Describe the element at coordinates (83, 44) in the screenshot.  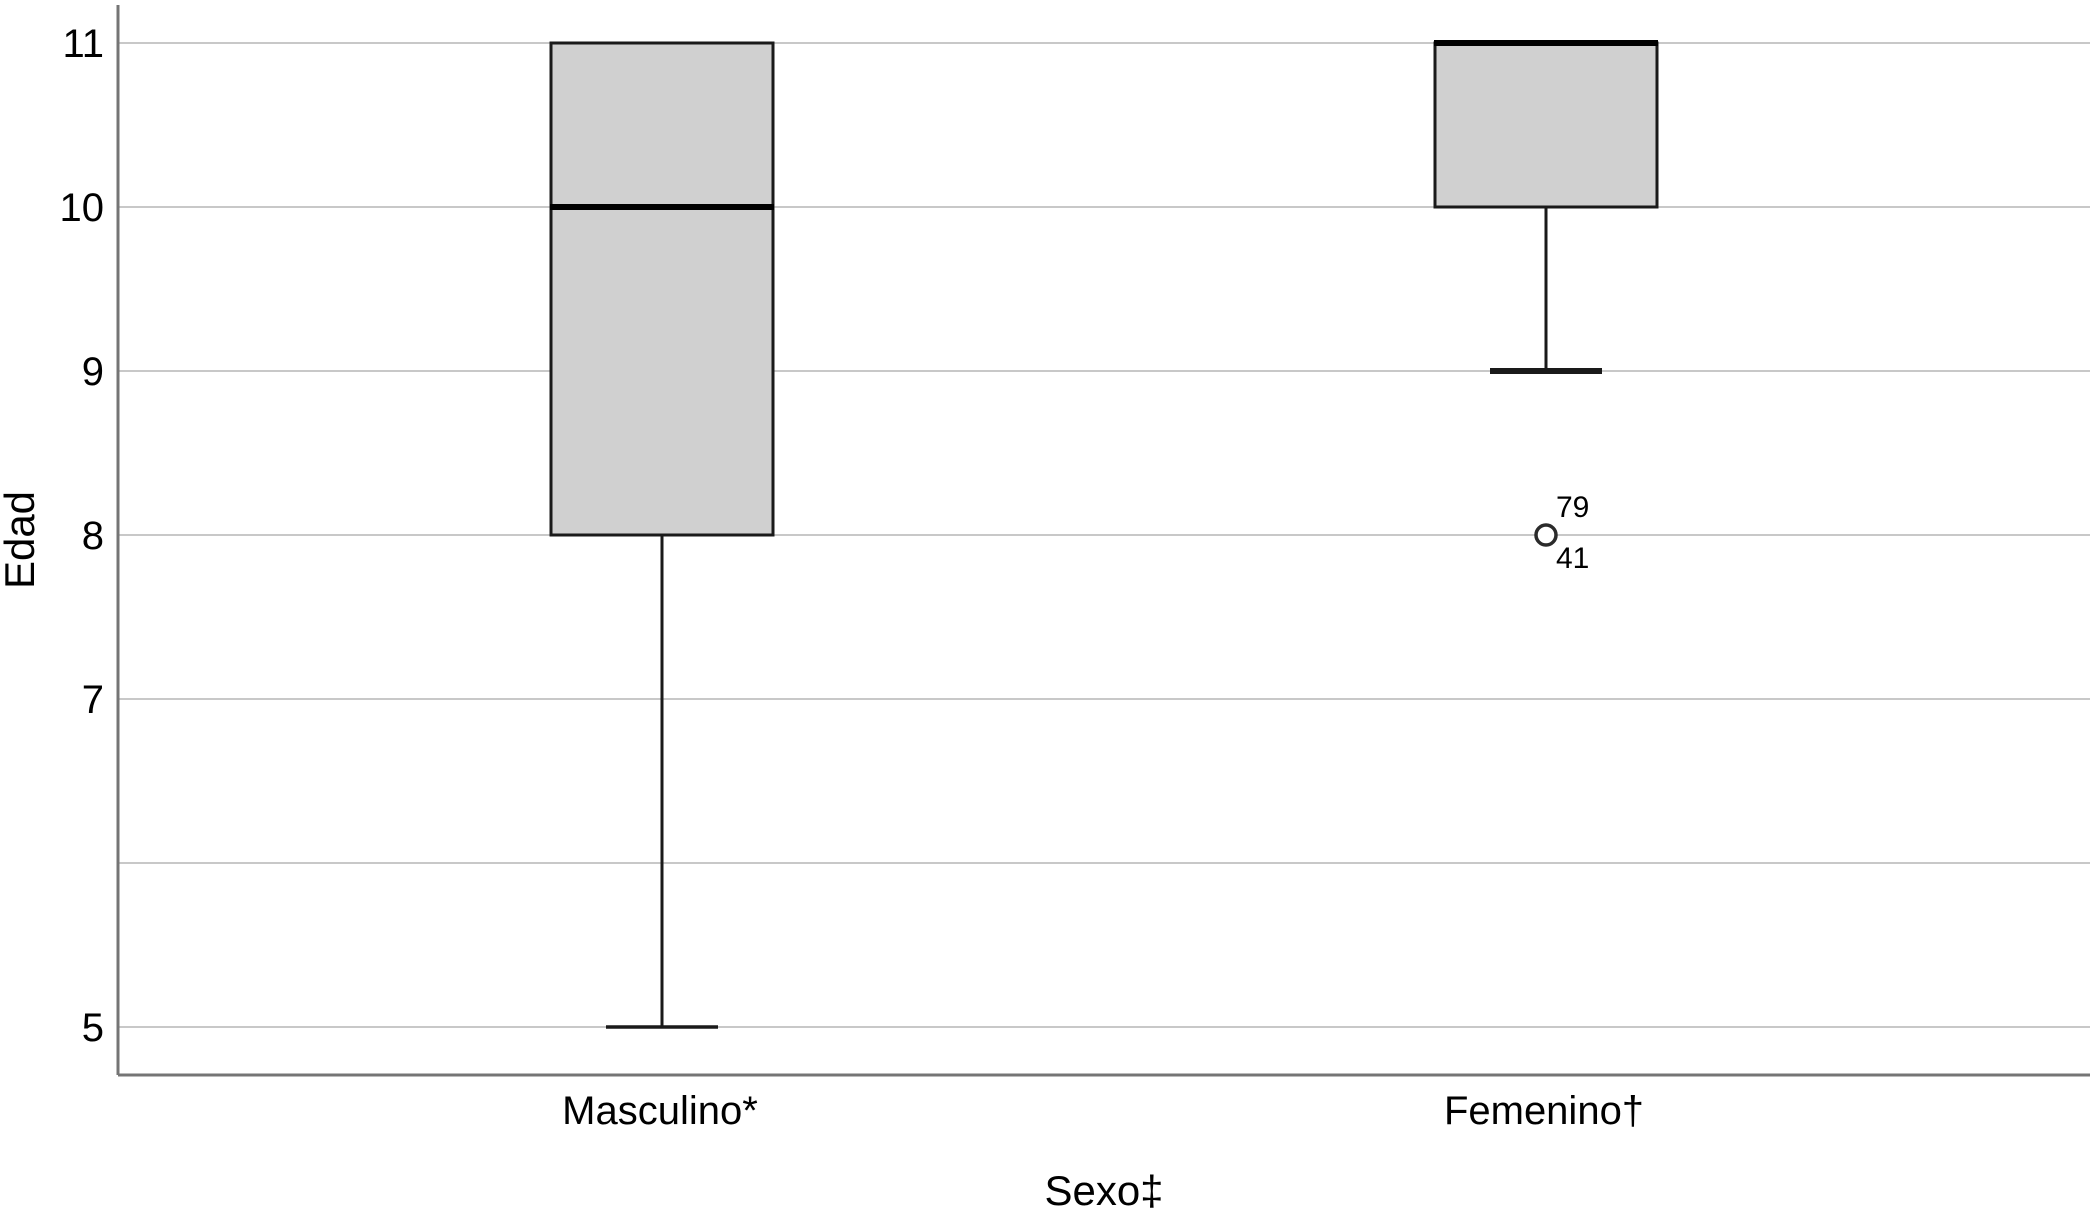
I see `y-tick-label-11: 11` at that location.